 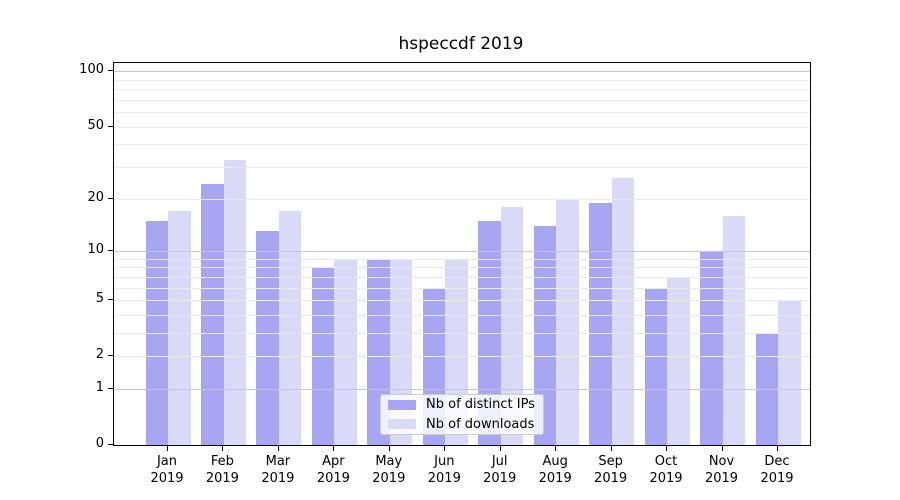 What do you see at coordinates (95, 125) in the screenshot?
I see `y-tick-label-50: 50` at bounding box center [95, 125].